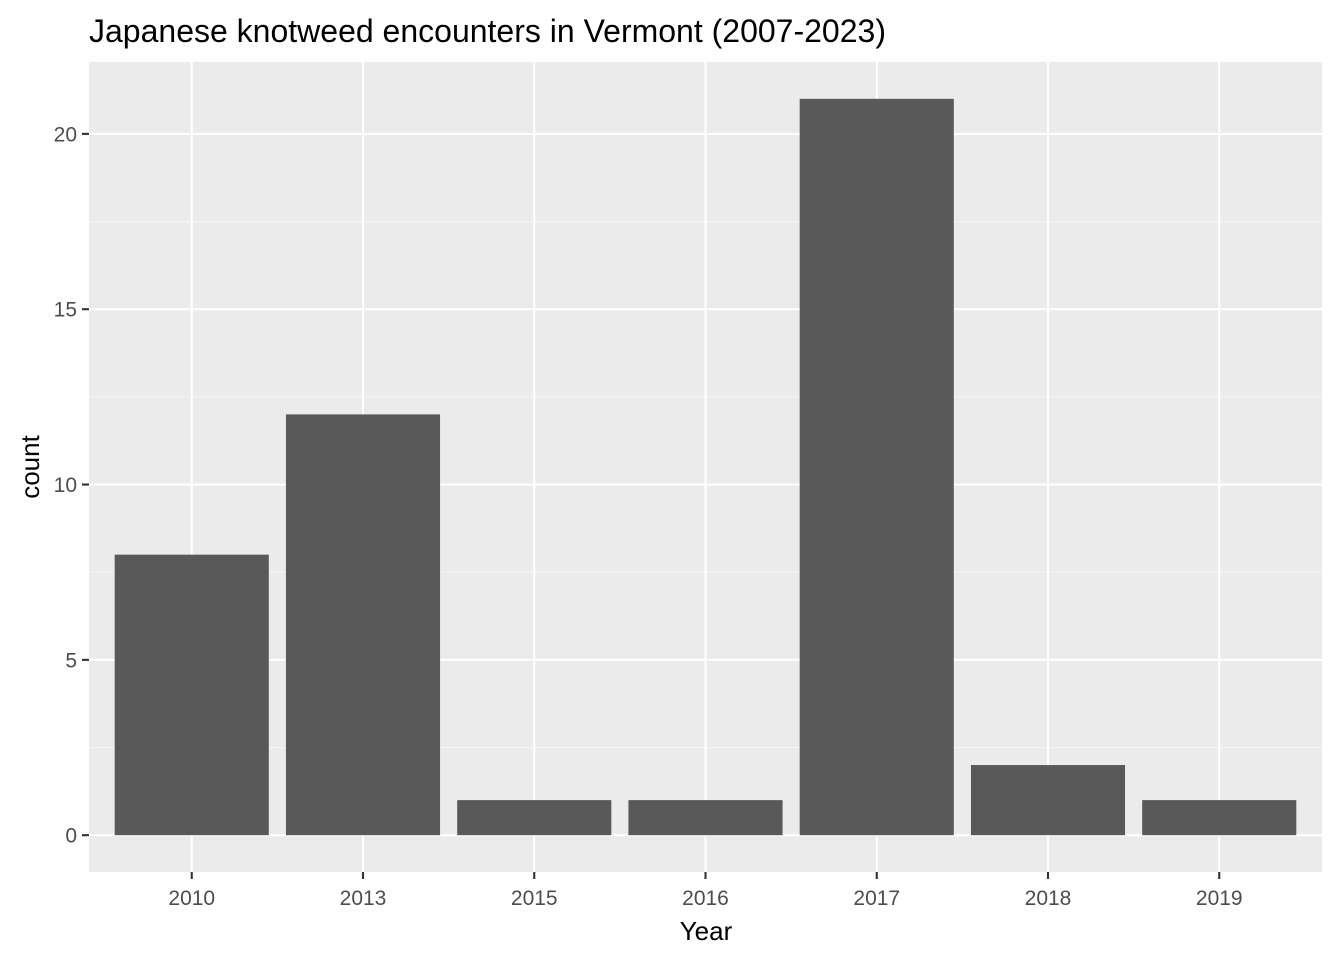 The height and width of the screenshot is (960, 1344). What do you see at coordinates (71, 836) in the screenshot?
I see `y-tick-label: 0` at bounding box center [71, 836].